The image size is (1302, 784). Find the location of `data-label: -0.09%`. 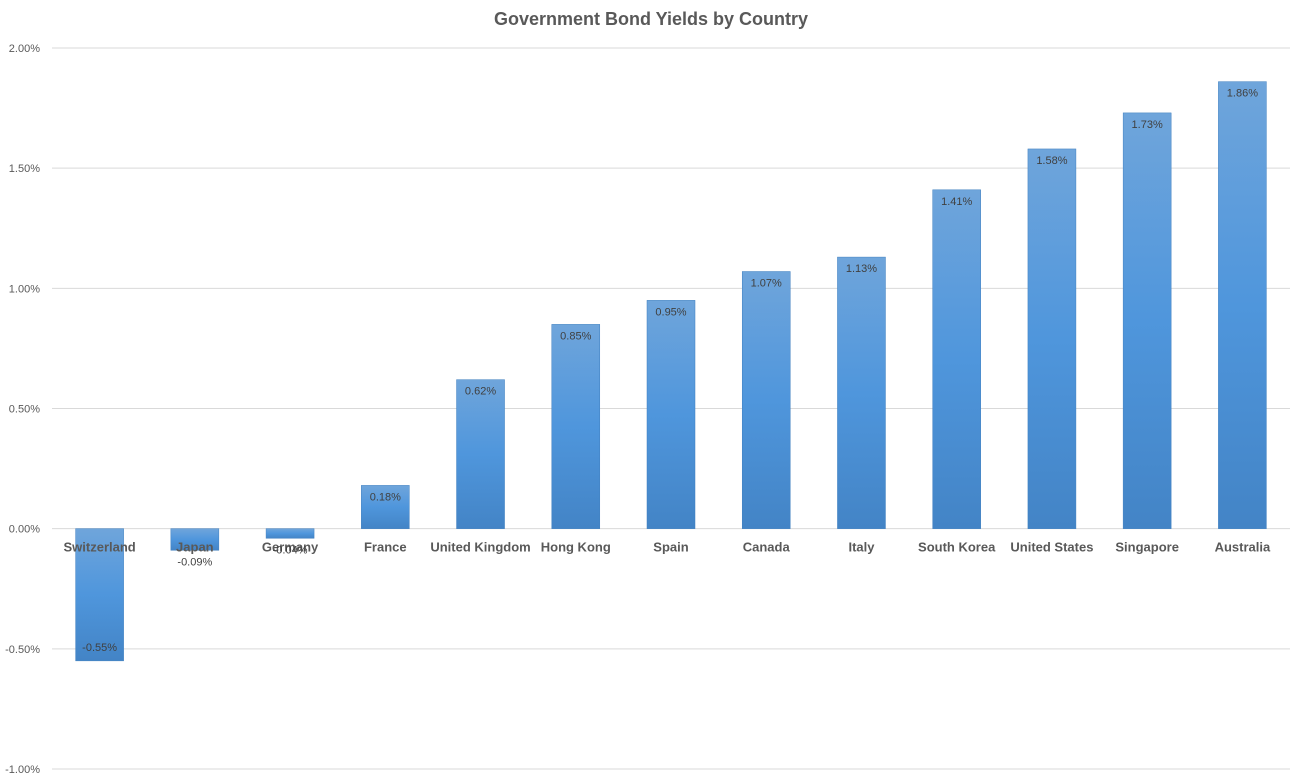

data-label: -0.09% is located at coordinates (194, 562).